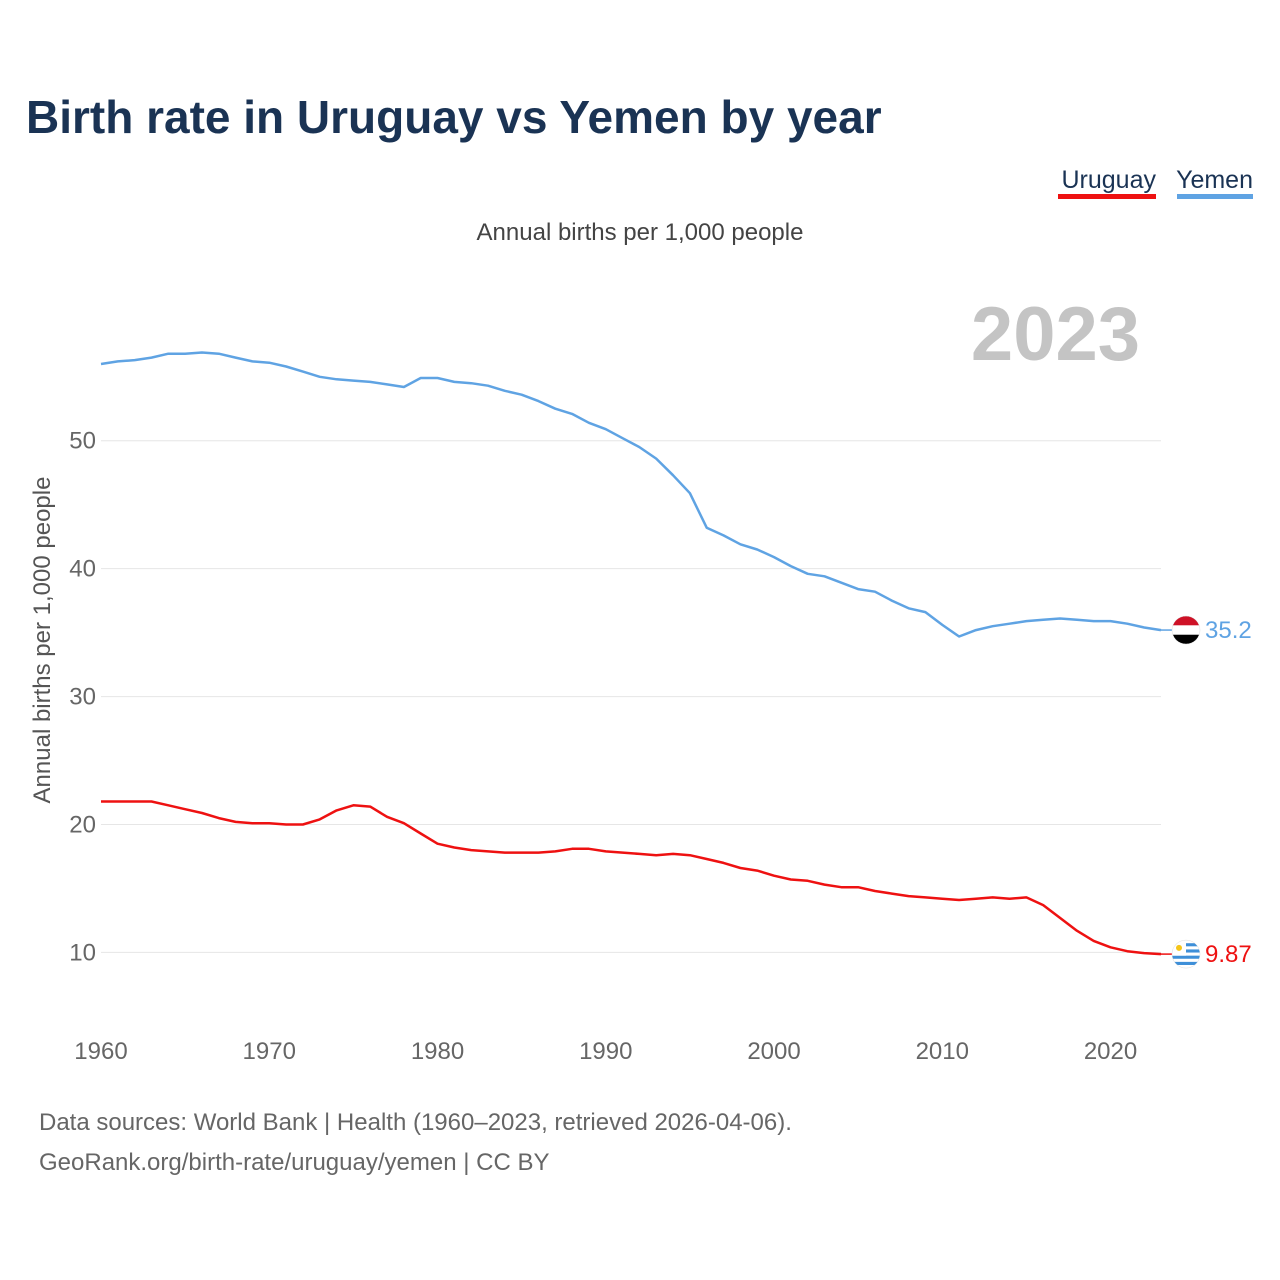  Describe the element at coordinates (942, 1051) in the screenshot. I see `x-tick-label: 2010` at that location.